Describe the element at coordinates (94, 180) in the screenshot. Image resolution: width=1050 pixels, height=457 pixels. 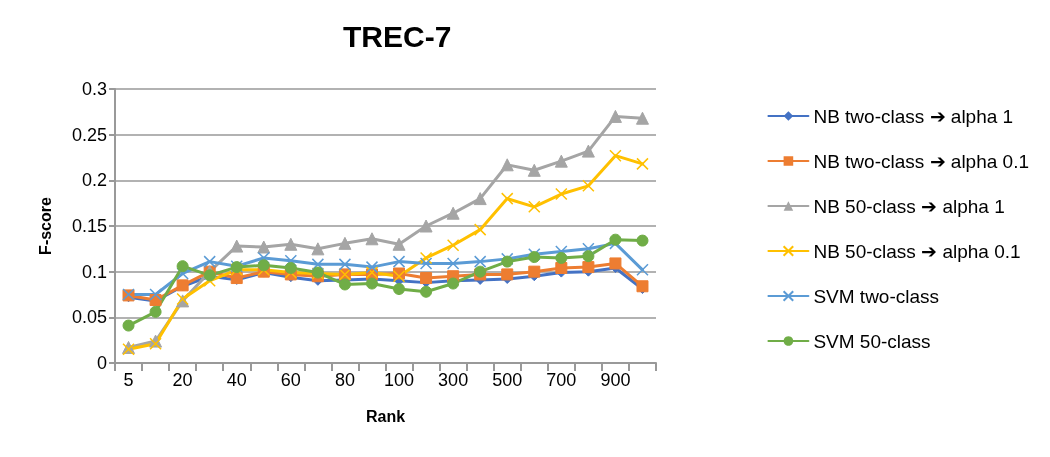
I see `y-tick-label: 0.2` at that location.